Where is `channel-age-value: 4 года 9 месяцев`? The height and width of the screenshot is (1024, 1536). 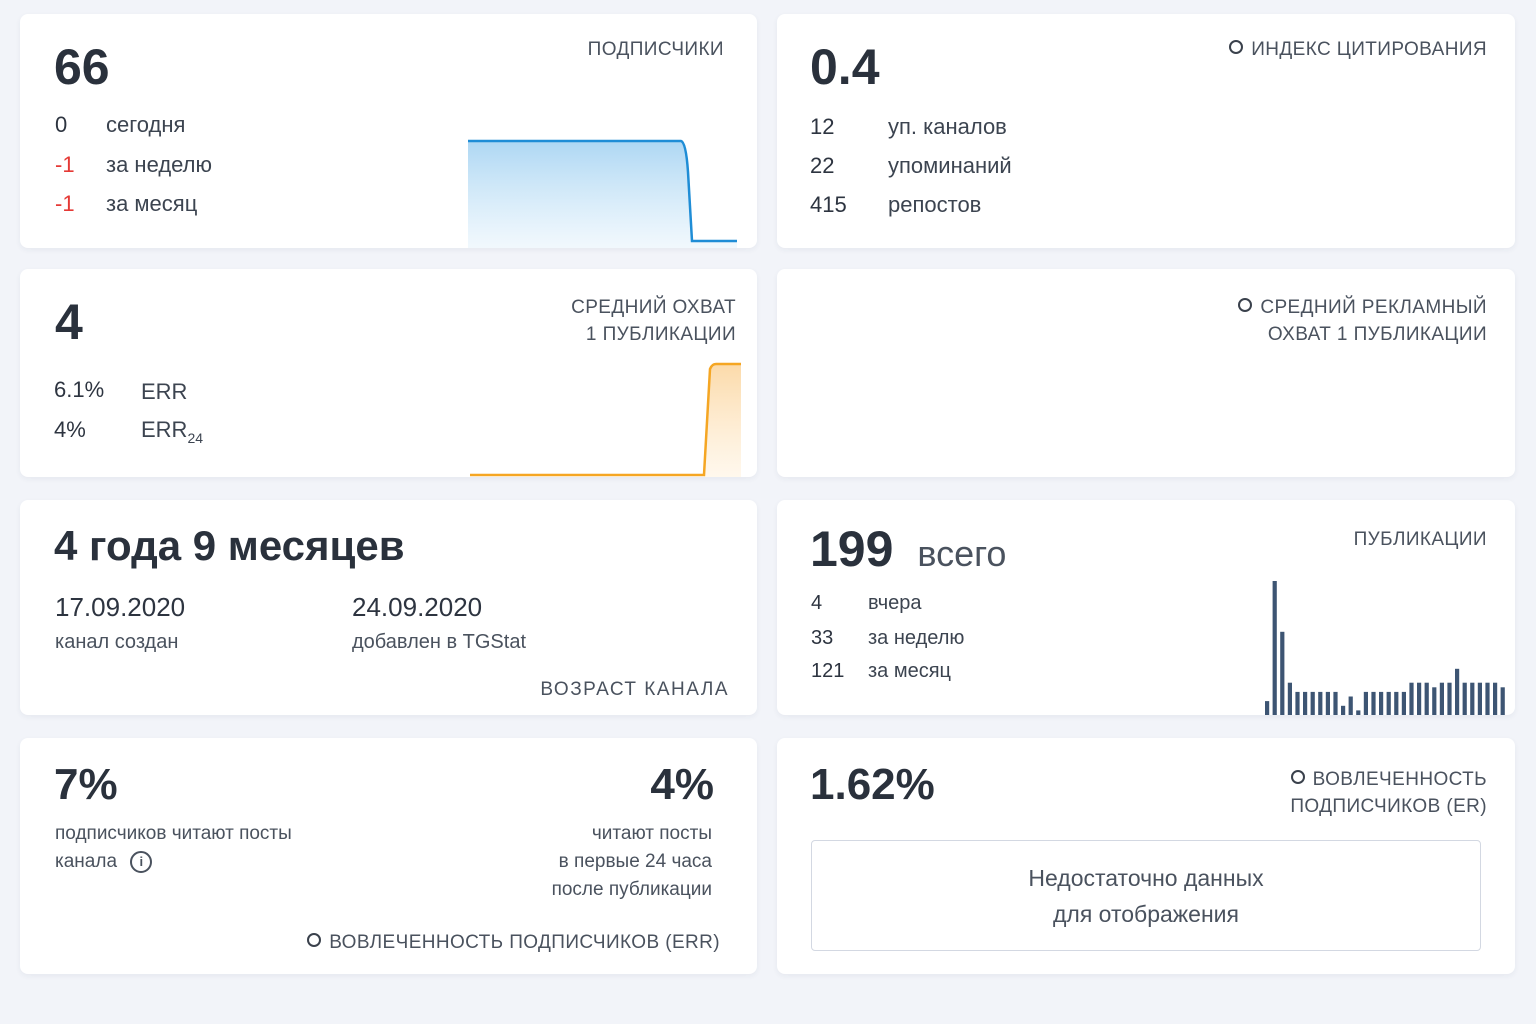 channel-age-value: 4 года 9 месяцев is located at coordinates (229, 545).